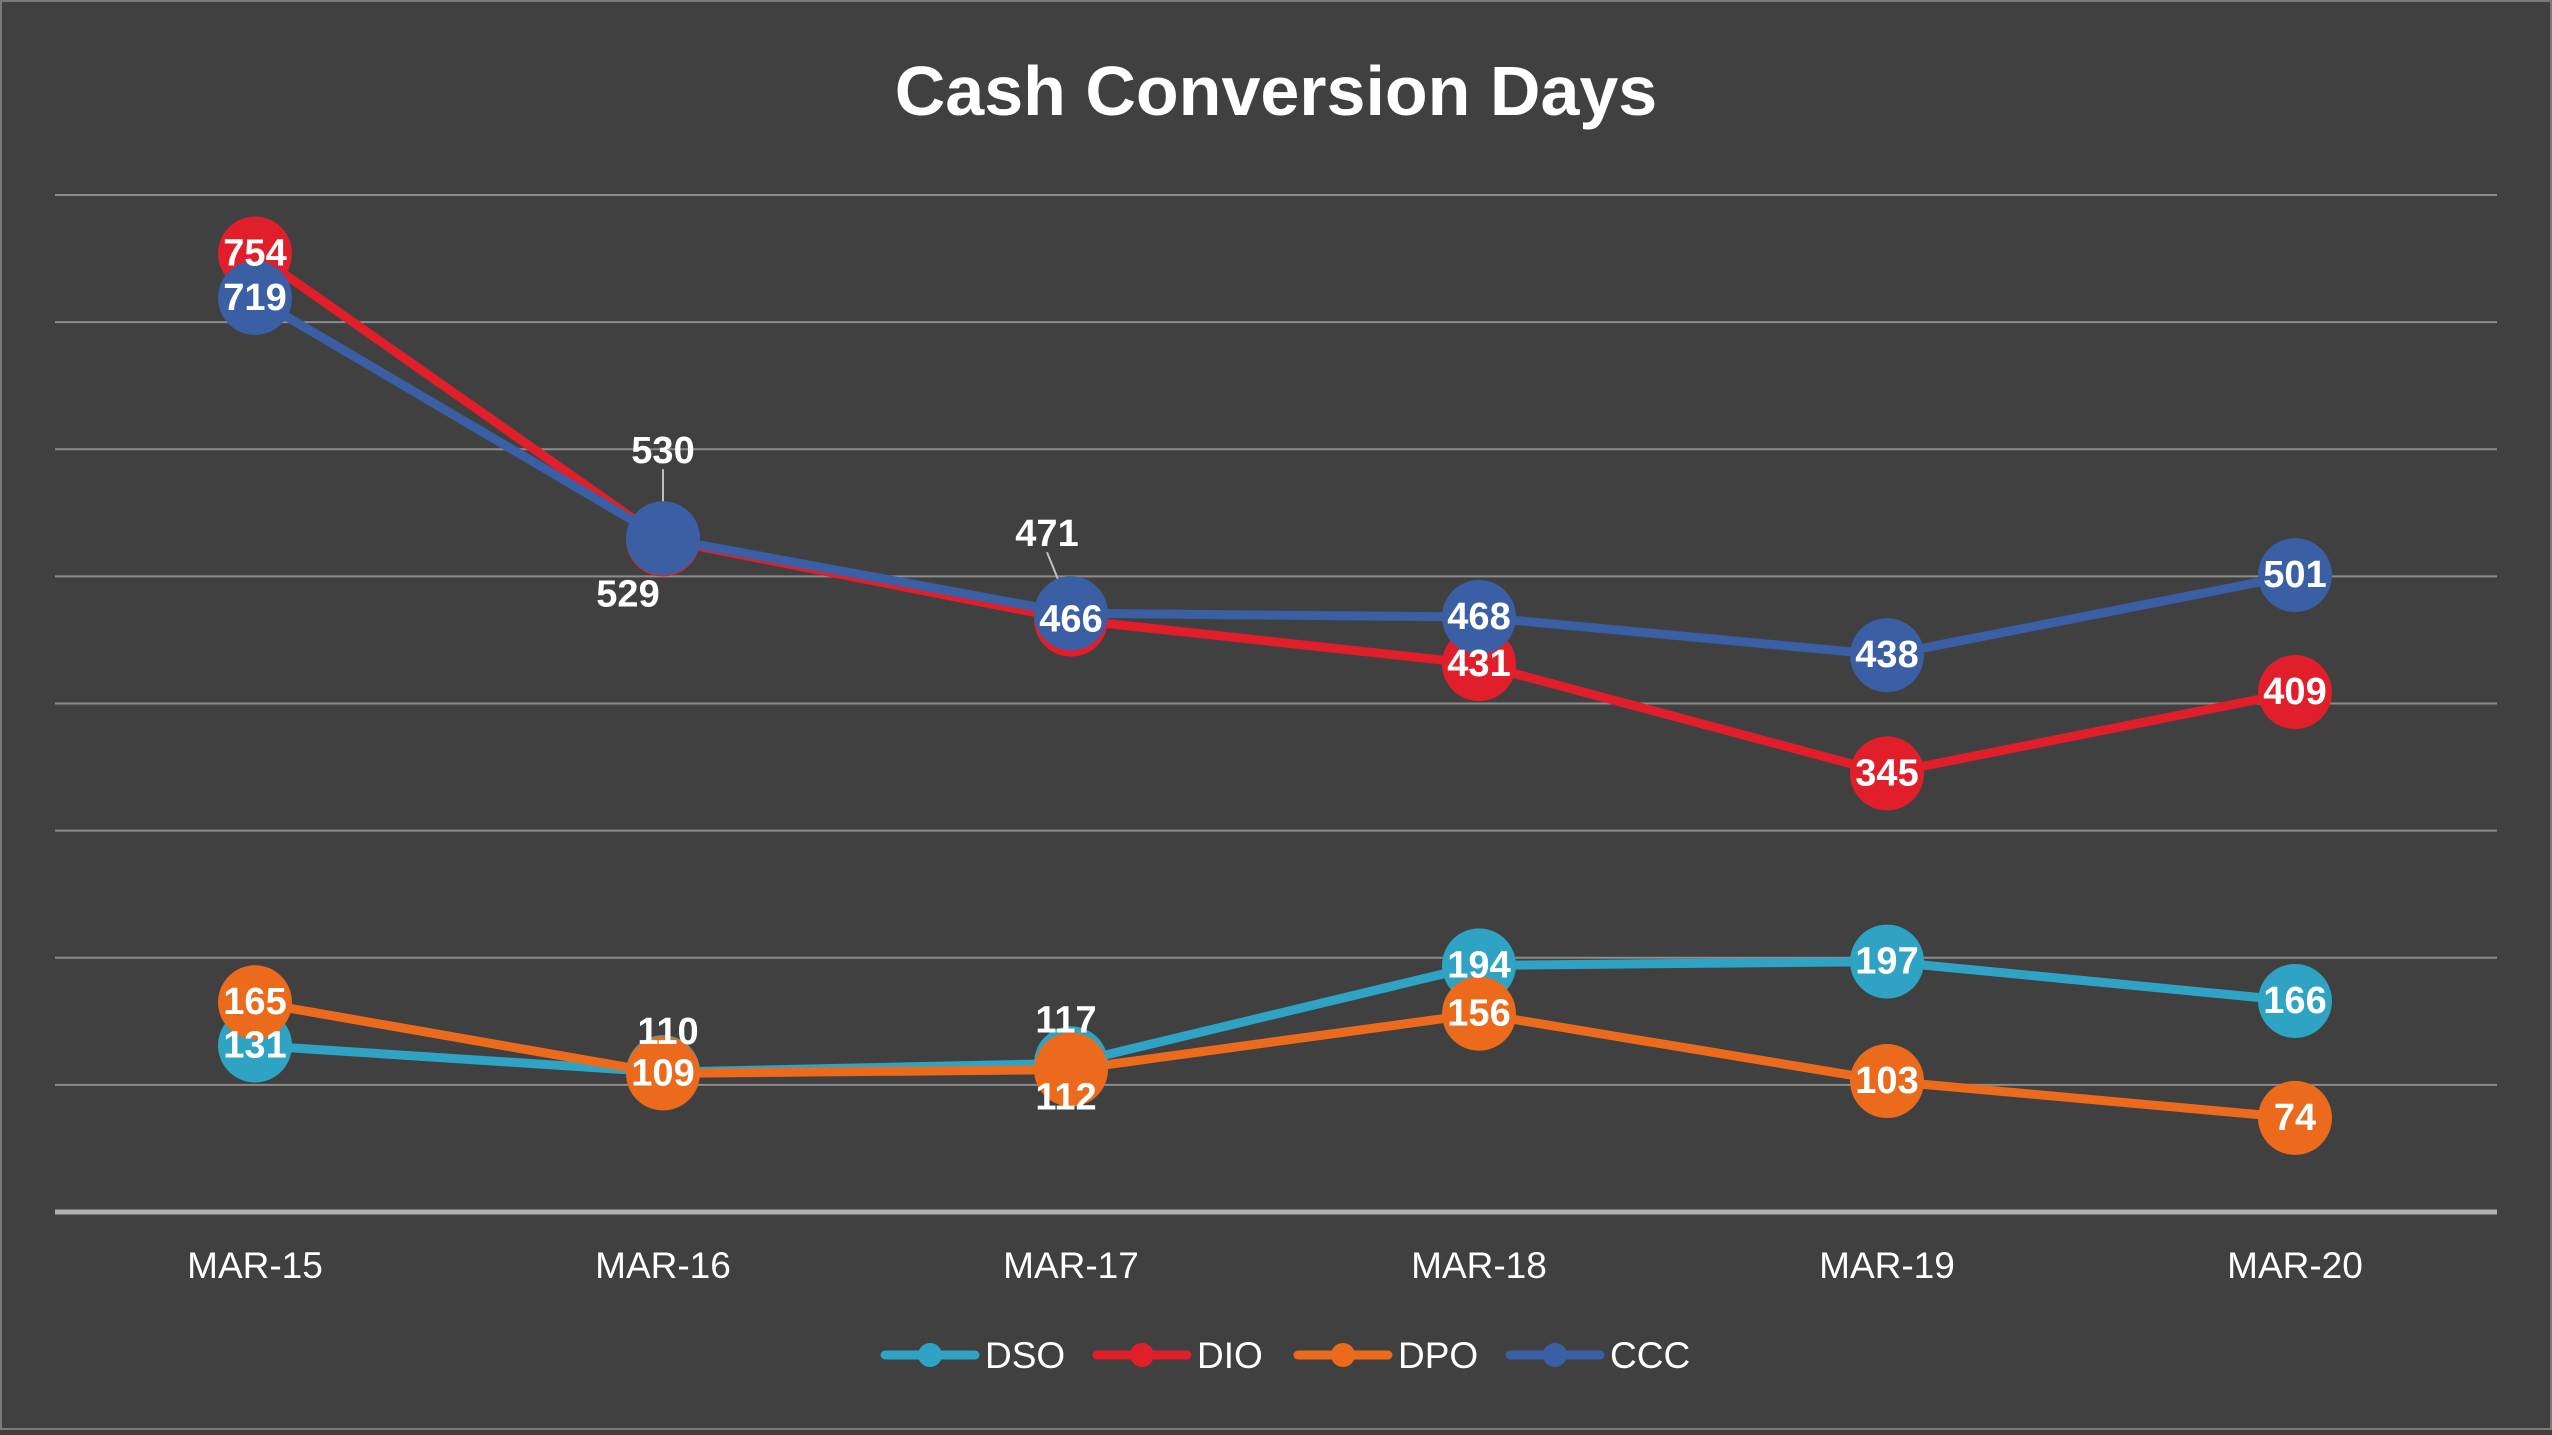 Image resolution: width=2552 pixels, height=1435 pixels. Describe the element at coordinates (1070, 620) in the screenshot. I see `data-label-dio: 466` at that location.